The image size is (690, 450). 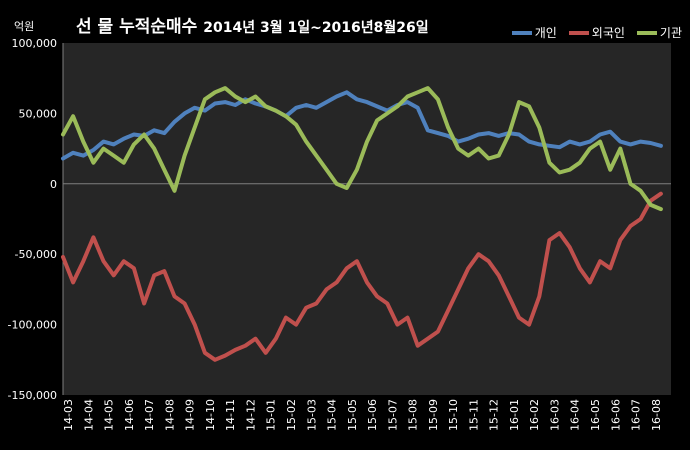 What do you see at coordinates (608, 33) in the screenshot?
I see `legend-label-foreign: 외국인` at bounding box center [608, 33].